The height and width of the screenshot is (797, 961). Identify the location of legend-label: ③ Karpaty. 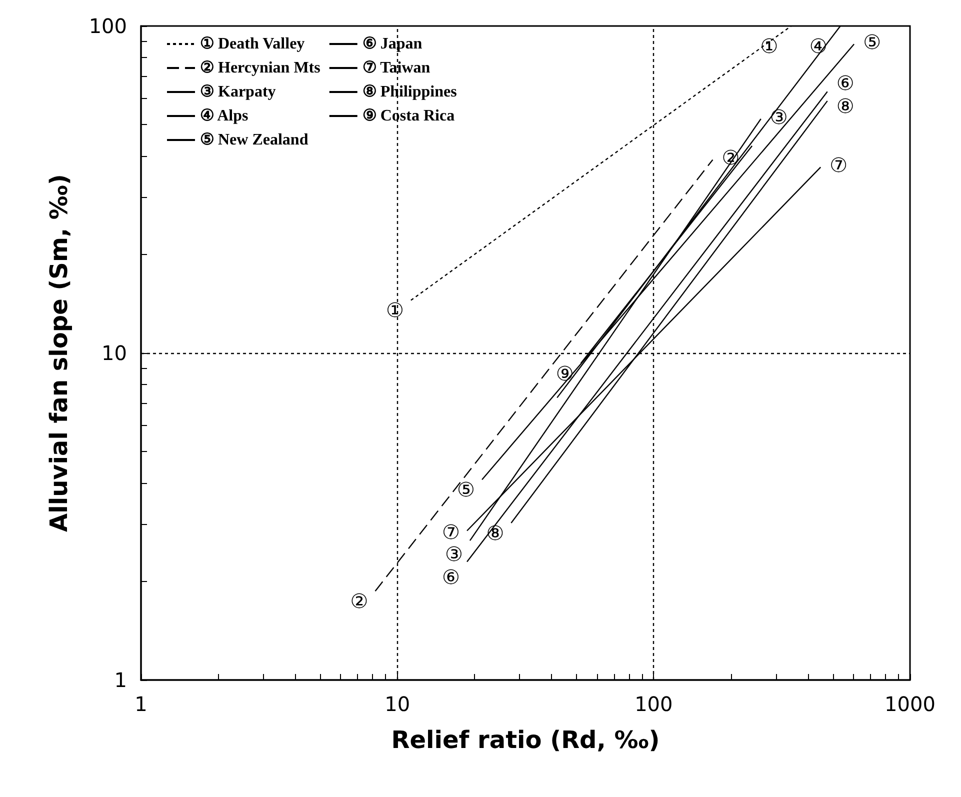
(238, 92).